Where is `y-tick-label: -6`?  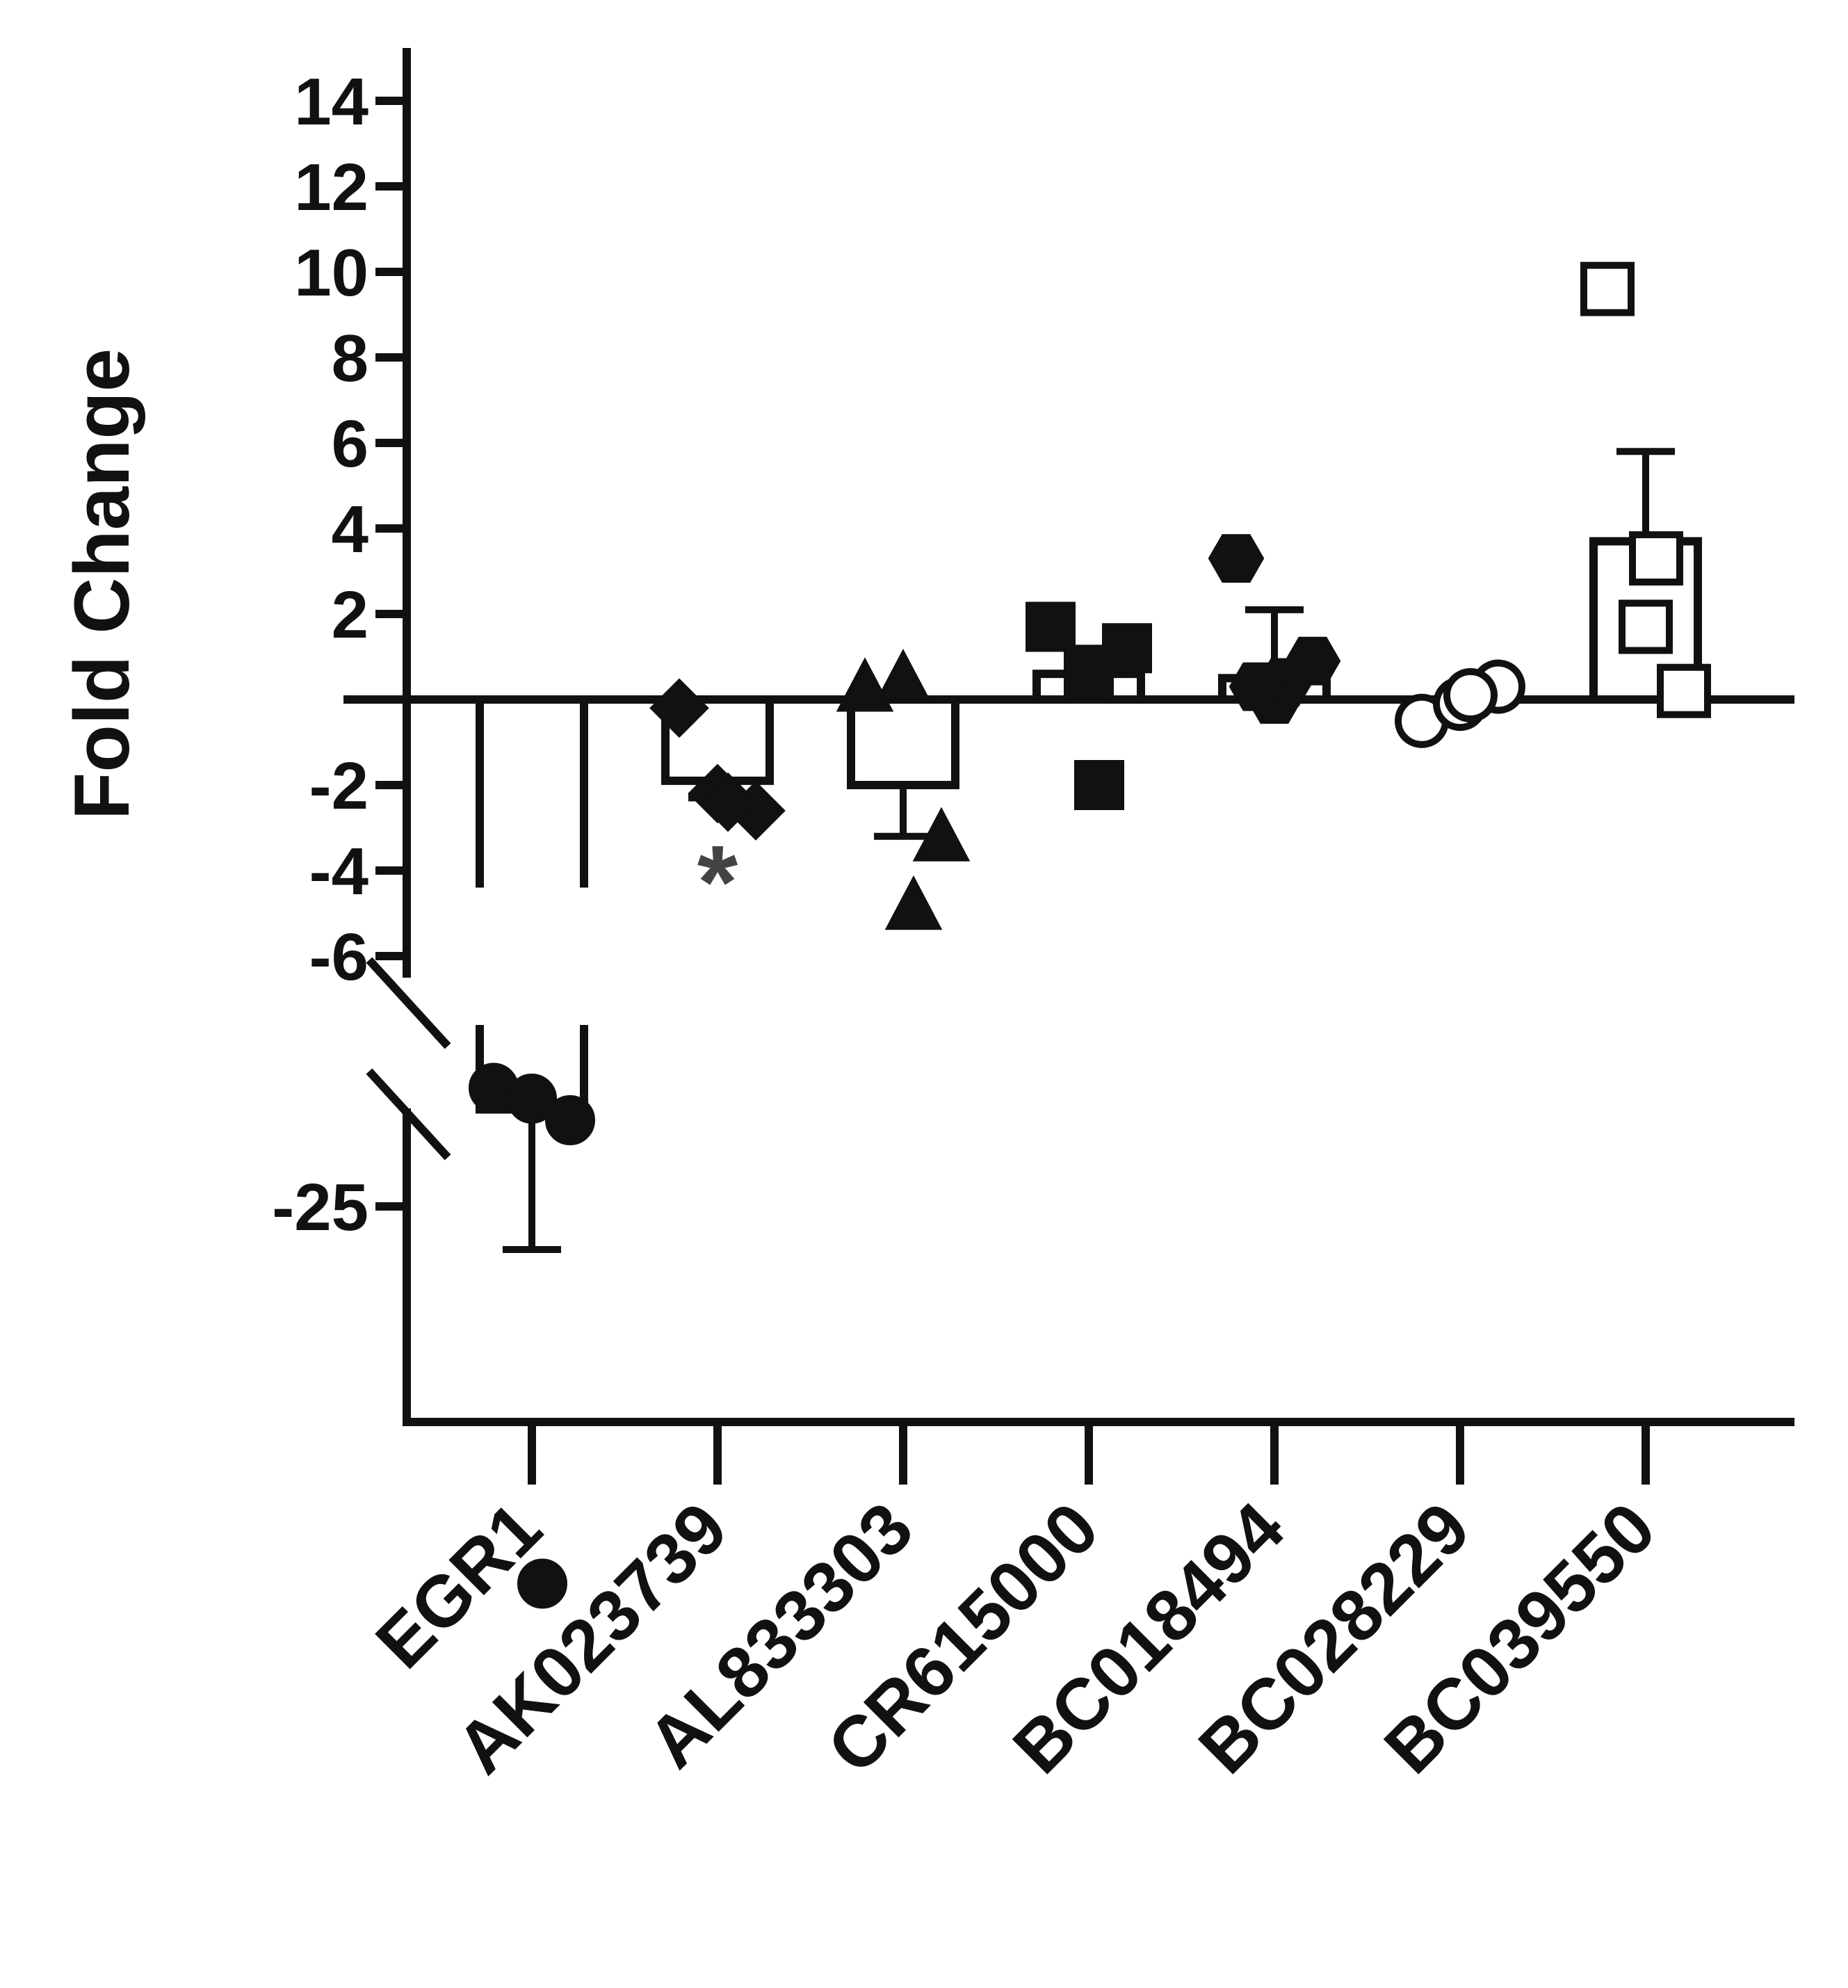
y-tick-label: -6 is located at coordinates (338, 957).